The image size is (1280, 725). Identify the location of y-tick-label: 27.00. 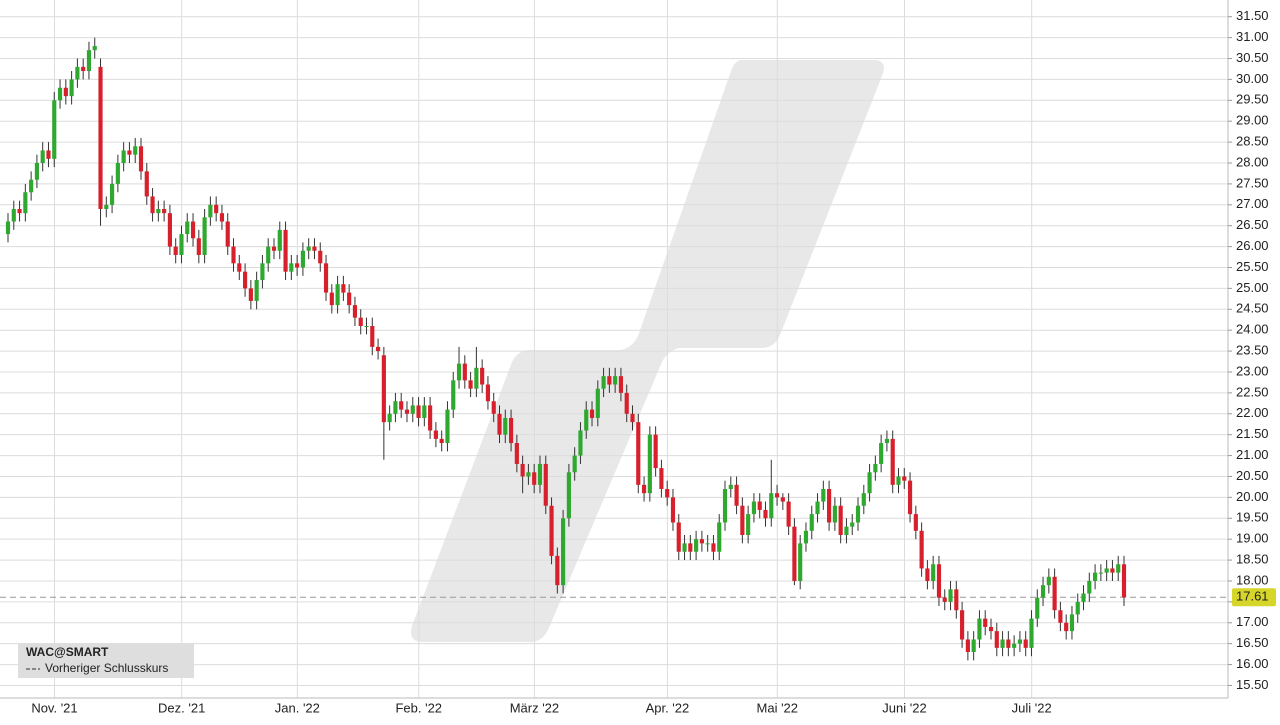
(1252, 203).